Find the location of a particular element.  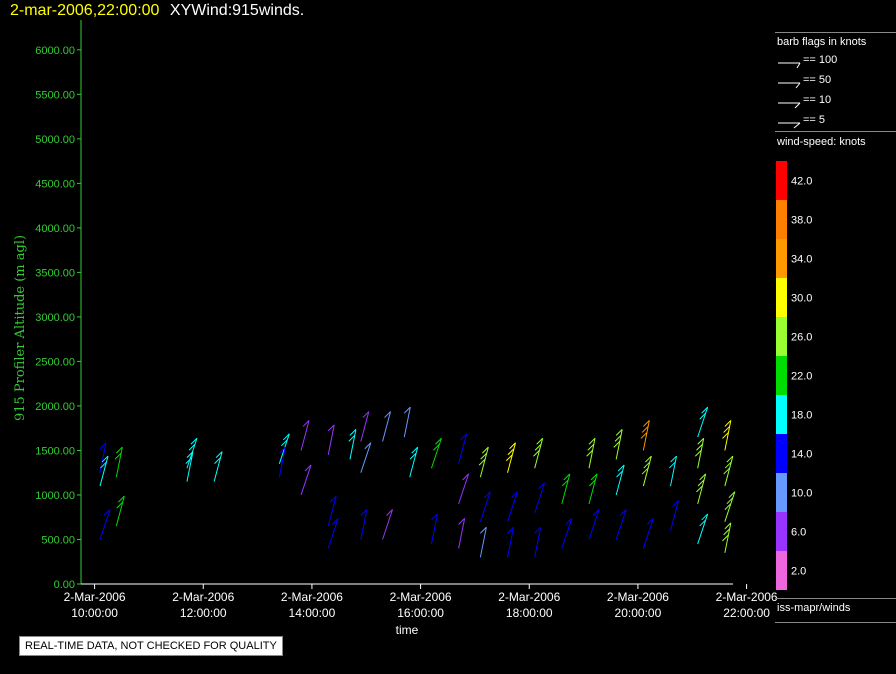

y-tick-label: 1500.00 is located at coordinates (55, 451).